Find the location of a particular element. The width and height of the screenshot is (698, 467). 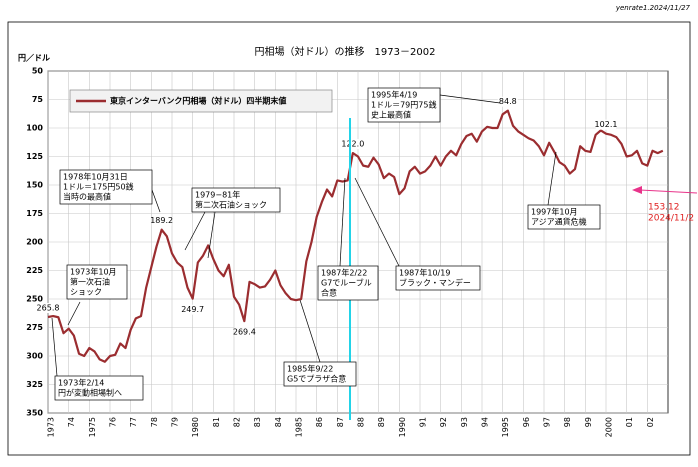

value-label: 122.0 is located at coordinates (352, 144).